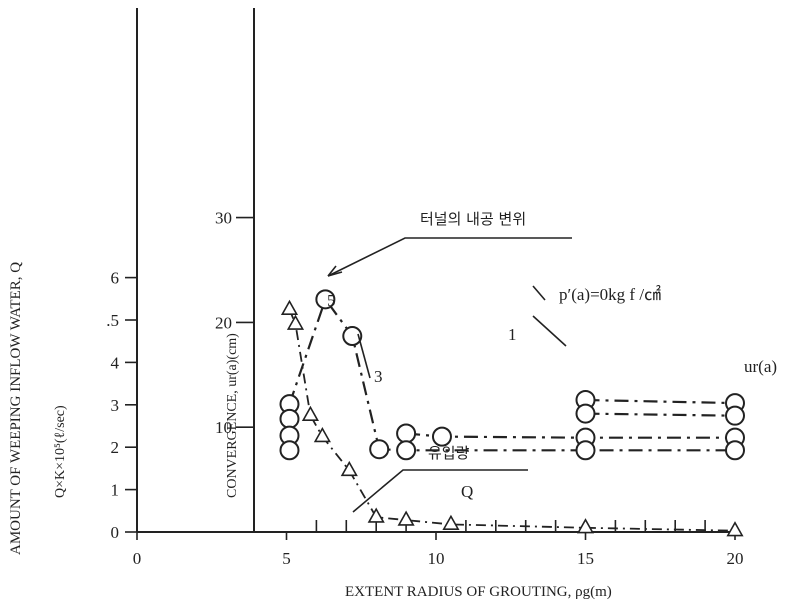 This screenshot has height=603, width=800. I want to click on curve-3-label: 3, so click(378, 376).